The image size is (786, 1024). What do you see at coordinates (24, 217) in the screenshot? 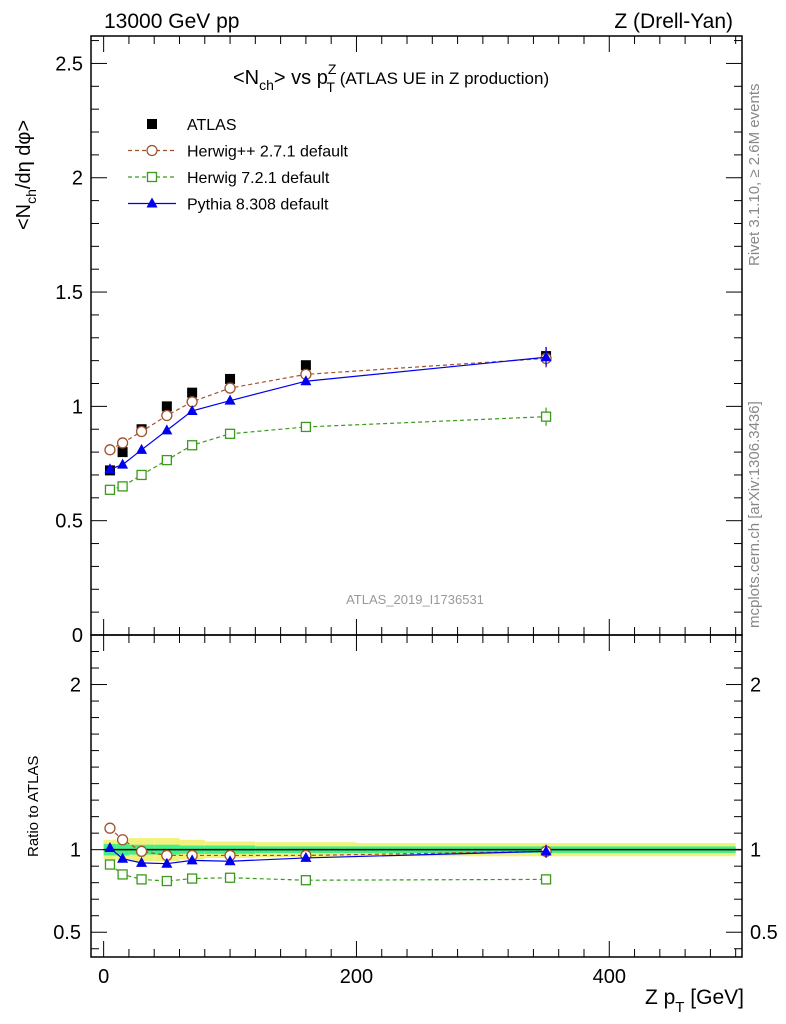
I see `ylabel-a: <N` at bounding box center [24, 217].